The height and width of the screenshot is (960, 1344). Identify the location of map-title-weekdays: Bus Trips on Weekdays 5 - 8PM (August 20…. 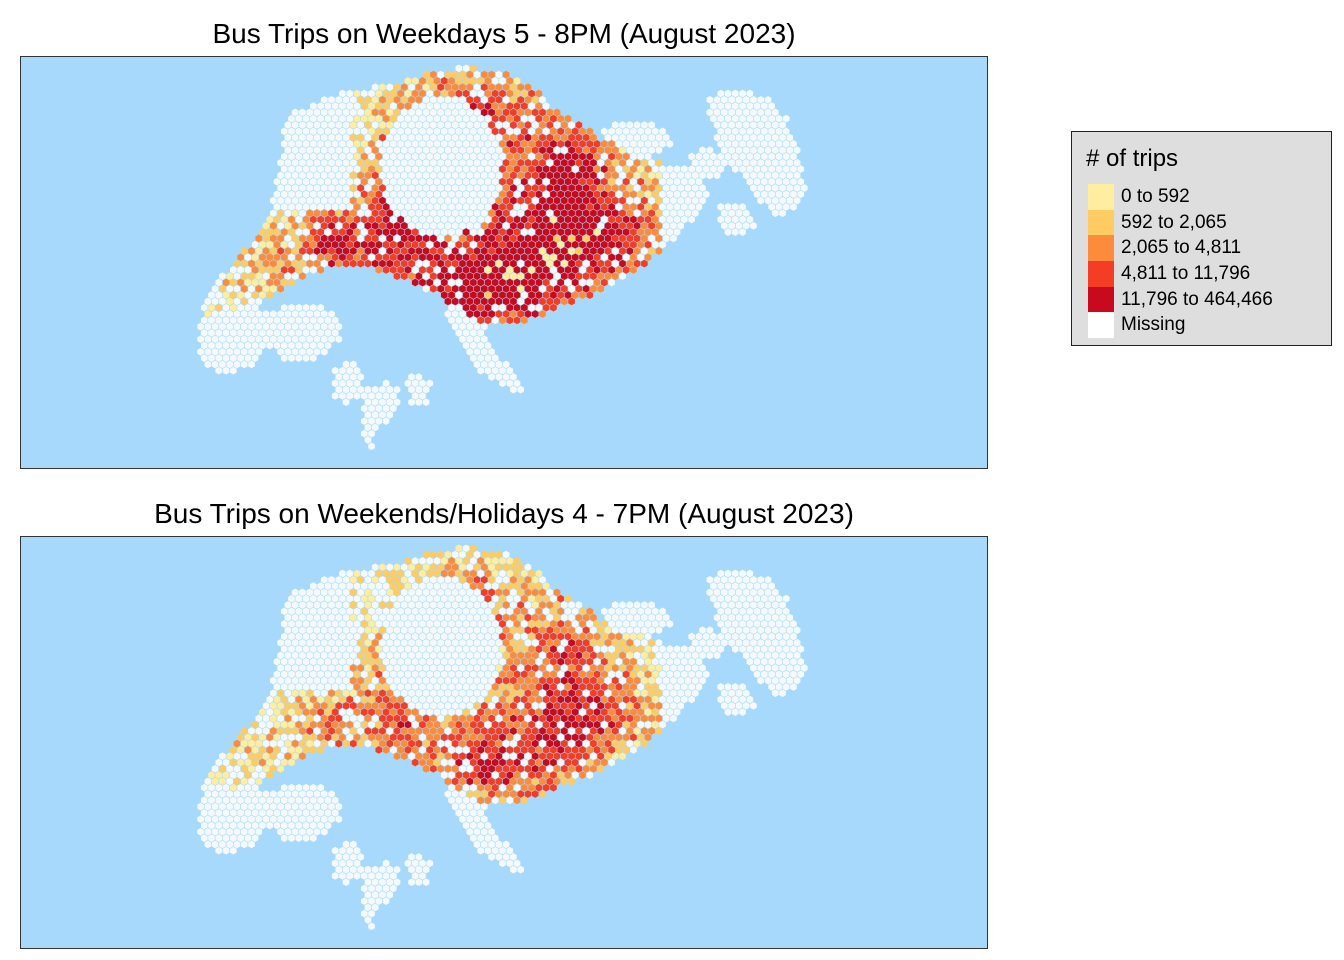
(504, 33).